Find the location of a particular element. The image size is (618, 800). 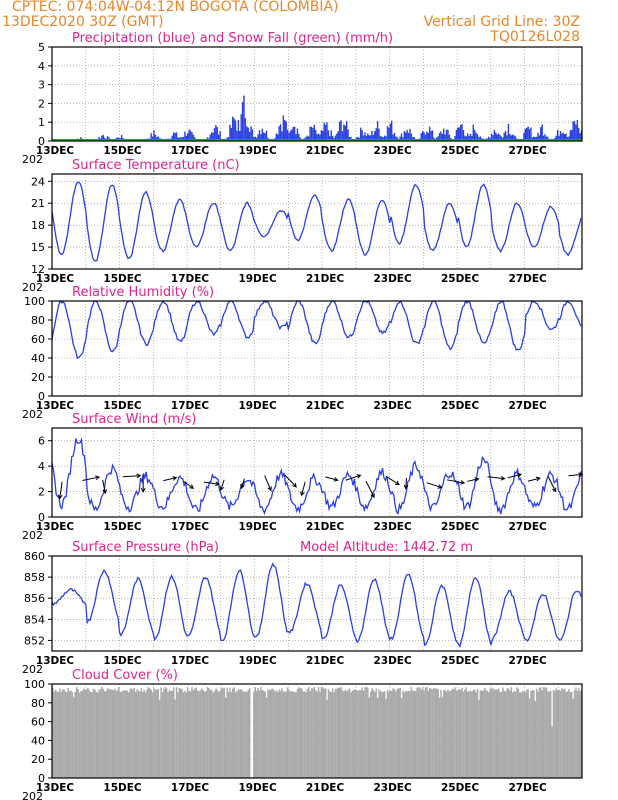

y-tick-label: 12 is located at coordinates (38, 269).